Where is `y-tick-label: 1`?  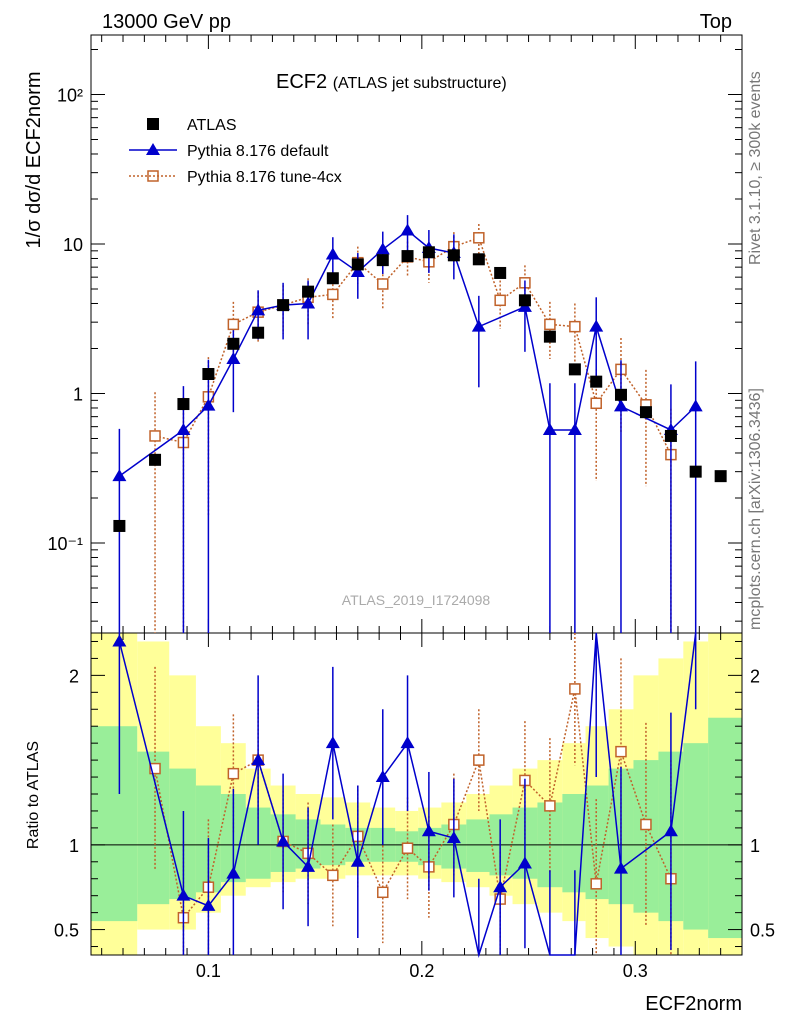 y-tick-label: 1 is located at coordinates (78, 394).